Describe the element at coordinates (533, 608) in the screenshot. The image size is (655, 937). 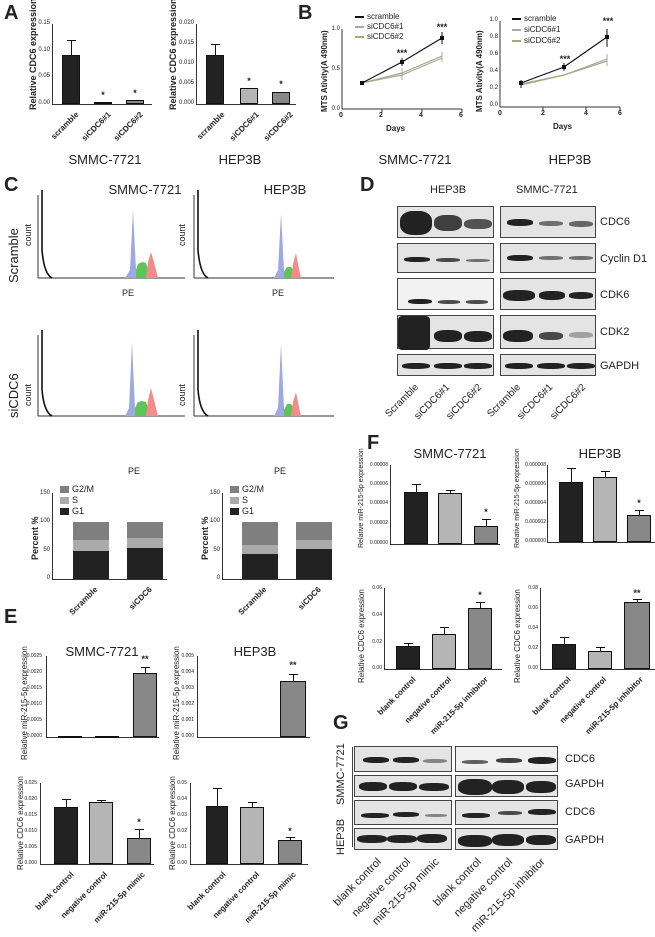
I see `y-tick: 0.06` at that location.